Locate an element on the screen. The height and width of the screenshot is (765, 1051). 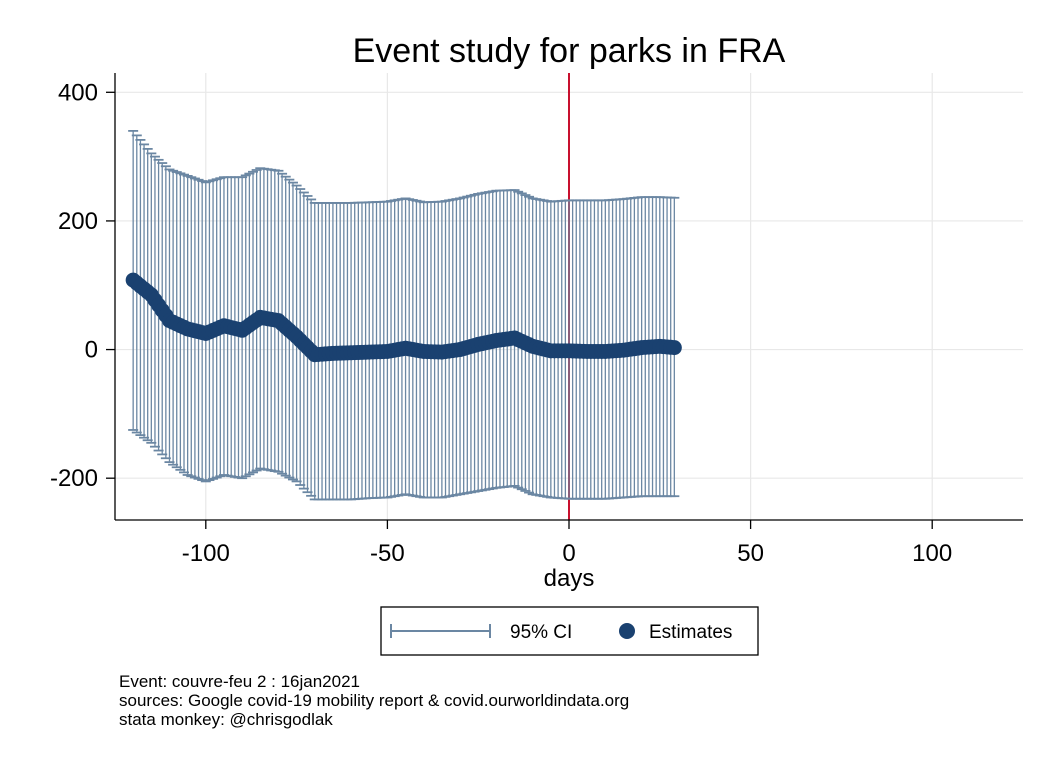
legend-estimates-swatch is located at coordinates (627, 631).